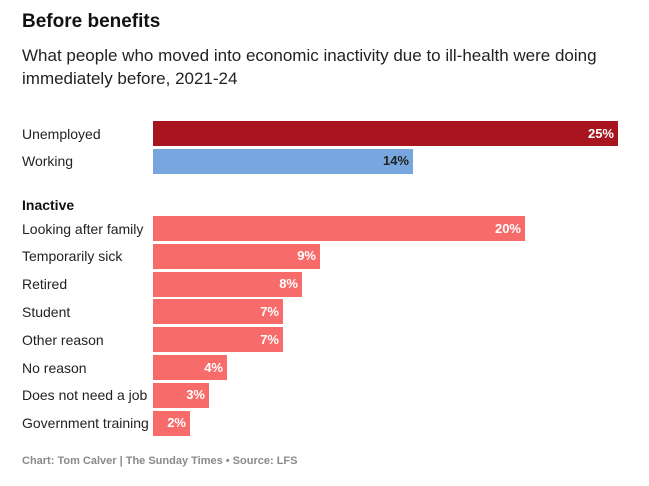 The image size is (649, 486). I want to click on bar-does-not-need-a-job, so click(181, 395).